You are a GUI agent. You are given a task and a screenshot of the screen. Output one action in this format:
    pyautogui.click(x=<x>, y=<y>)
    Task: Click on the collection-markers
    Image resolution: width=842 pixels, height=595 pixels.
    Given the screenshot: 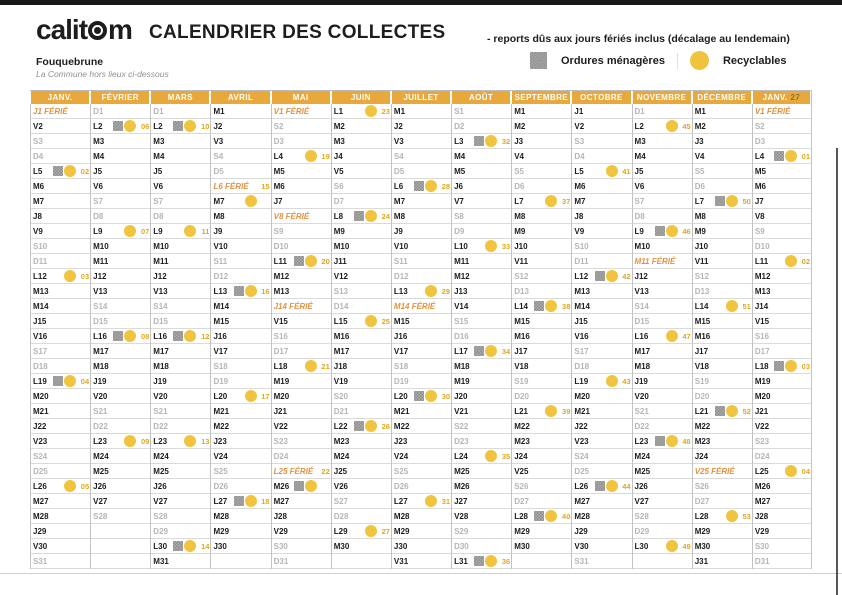 What is the action you would take?
    pyautogui.click(x=311, y=486)
    